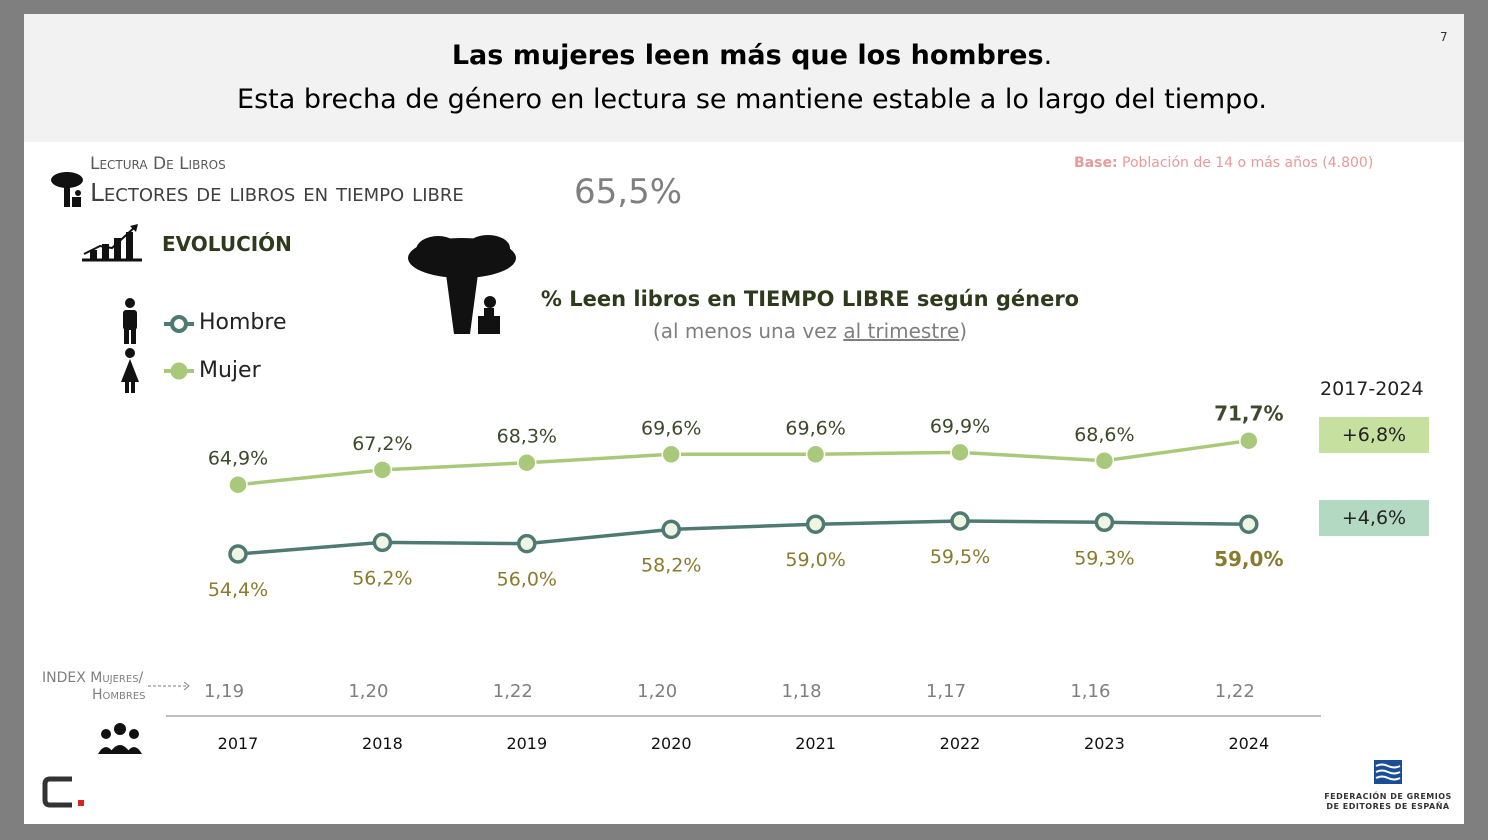  Describe the element at coordinates (815, 428) in the screenshot. I see `data-label-mujer-2021: 69,6%` at that location.